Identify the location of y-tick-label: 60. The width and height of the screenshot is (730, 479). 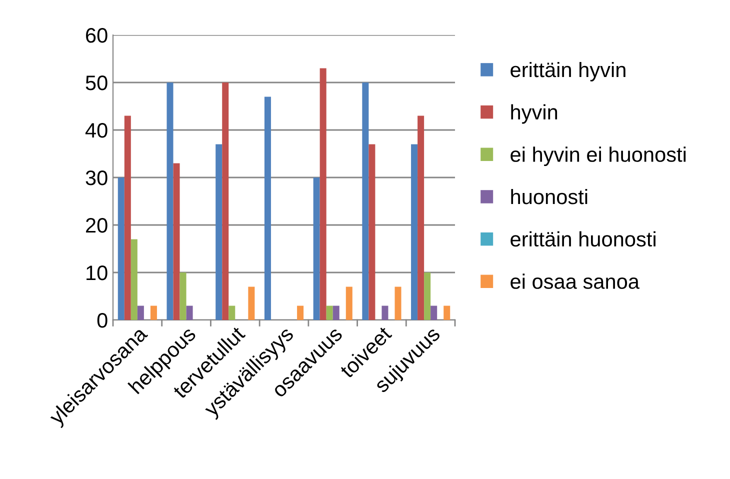
(97, 35).